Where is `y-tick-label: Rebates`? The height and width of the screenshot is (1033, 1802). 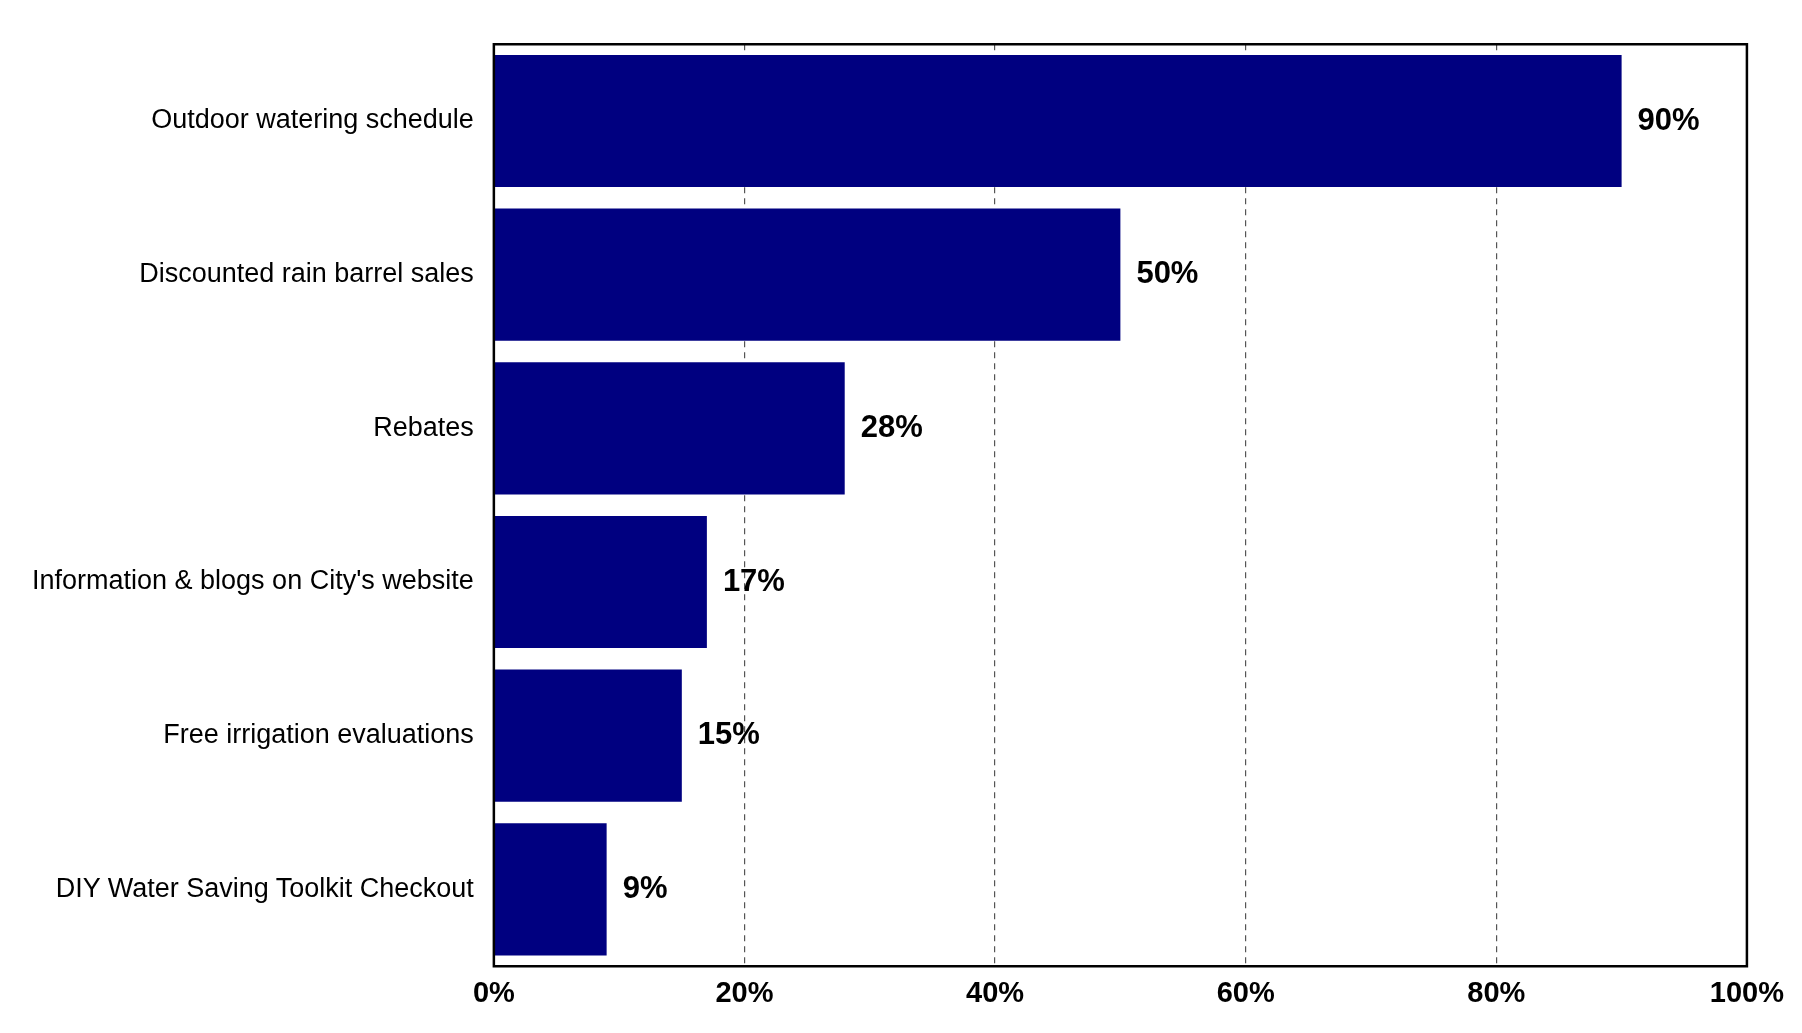
y-tick-label: Rebates is located at coordinates (423, 426).